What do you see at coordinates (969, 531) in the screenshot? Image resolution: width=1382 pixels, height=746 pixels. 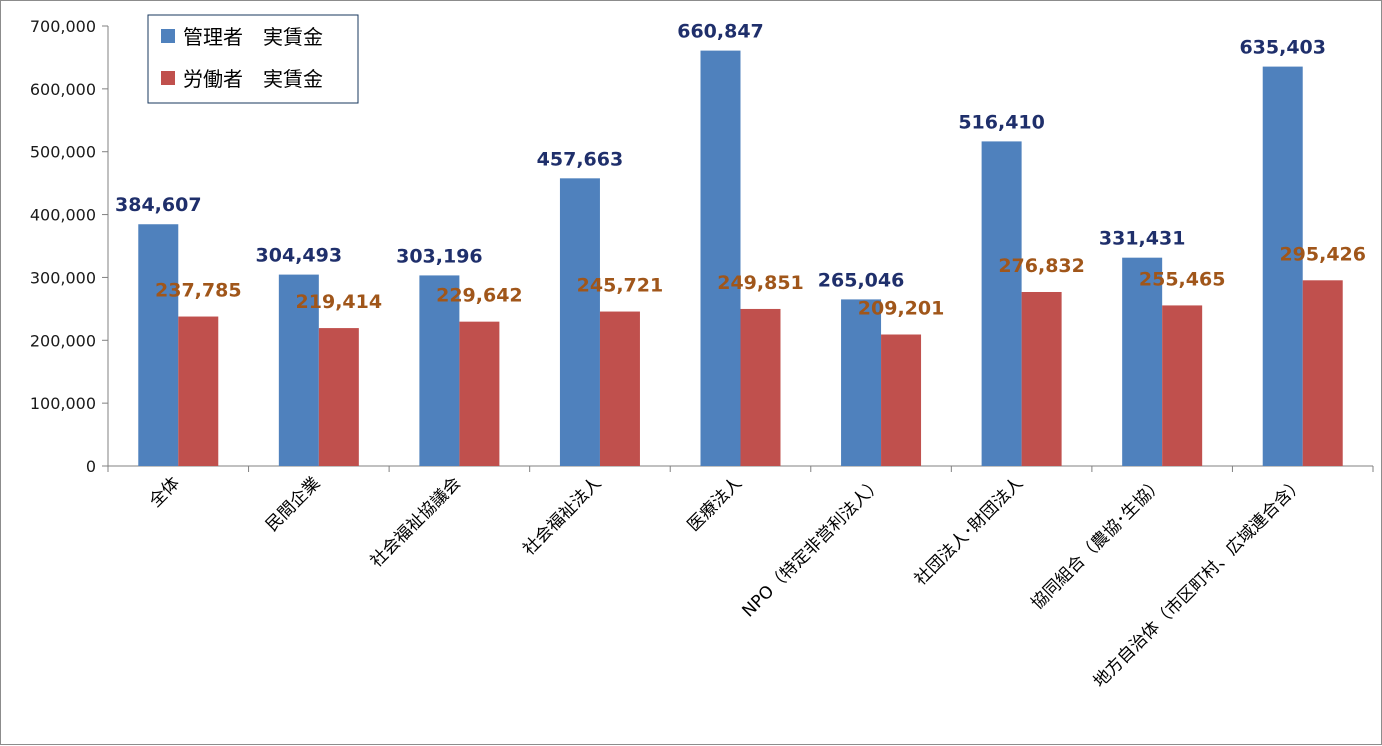 I see `category-label: 社団法人･財団法人` at bounding box center [969, 531].